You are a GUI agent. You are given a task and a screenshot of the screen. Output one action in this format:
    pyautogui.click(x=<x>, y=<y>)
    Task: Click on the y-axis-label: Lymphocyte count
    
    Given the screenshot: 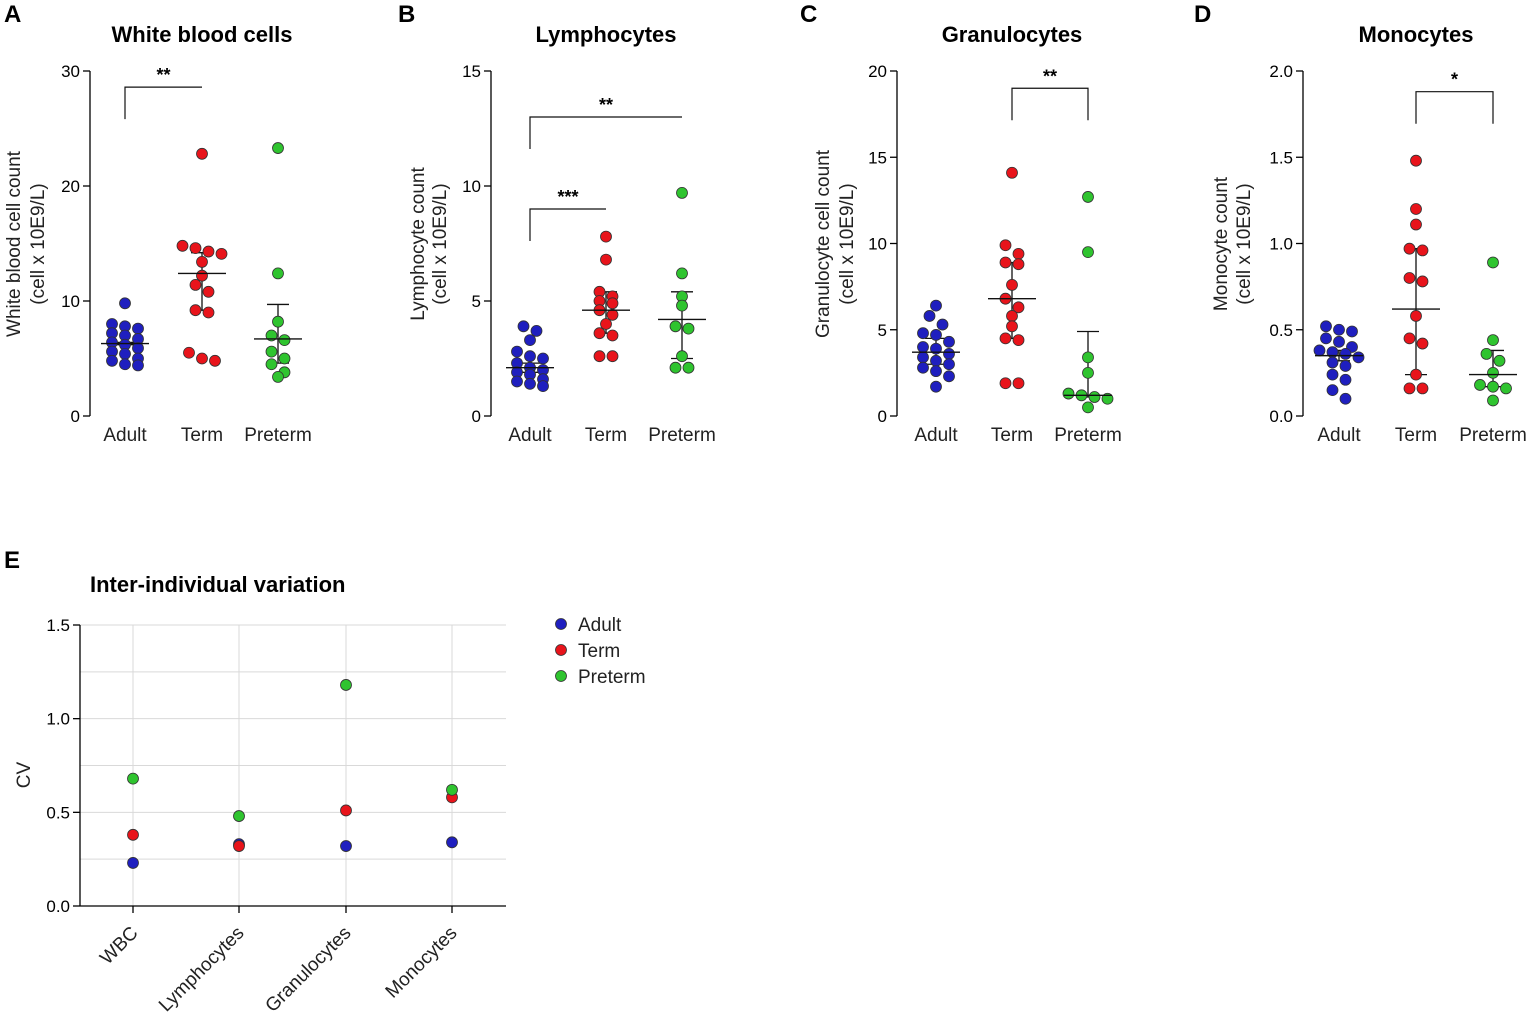 What is the action you would take?
    pyautogui.click(x=418, y=244)
    